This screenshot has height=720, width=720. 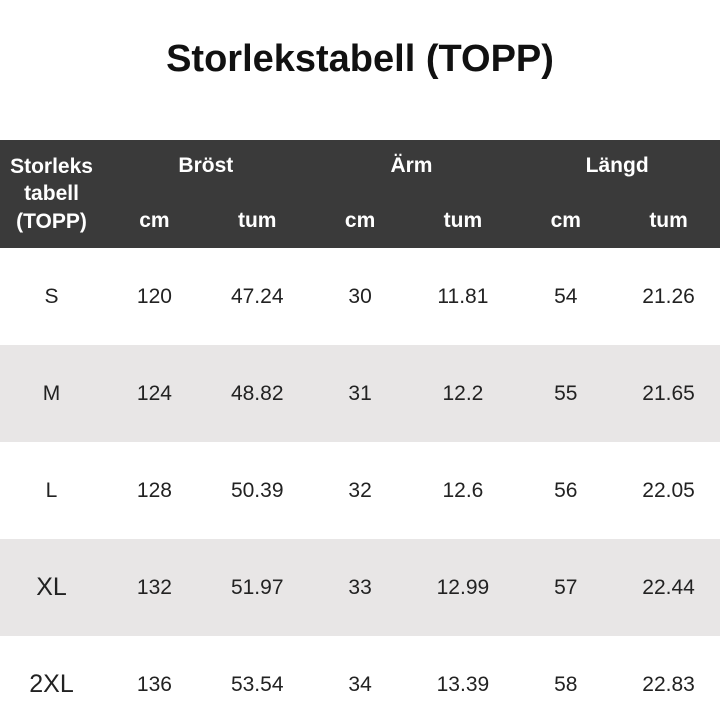 I want to click on value-cell: 11.81, so click(x=463, y=296).